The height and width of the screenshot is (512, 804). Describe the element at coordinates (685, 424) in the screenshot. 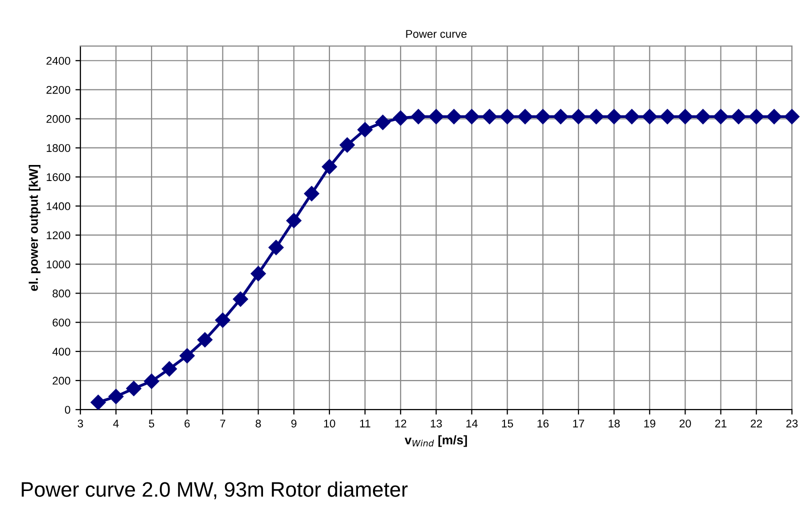

I see `x-tick-label: 20` at that location.